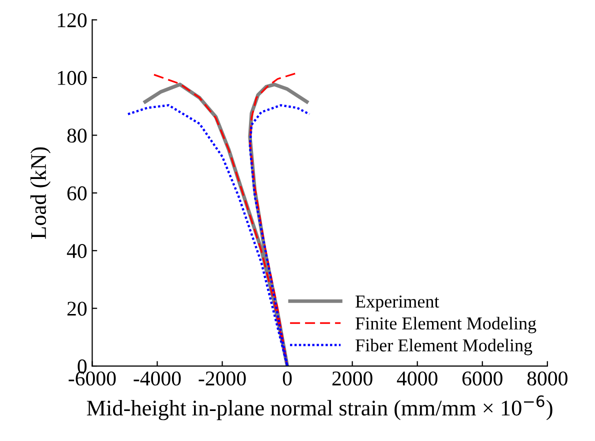 The height and width of the screenshot is (441, 595). I want to click on x-tick-label: -2000, so click(222, 378).